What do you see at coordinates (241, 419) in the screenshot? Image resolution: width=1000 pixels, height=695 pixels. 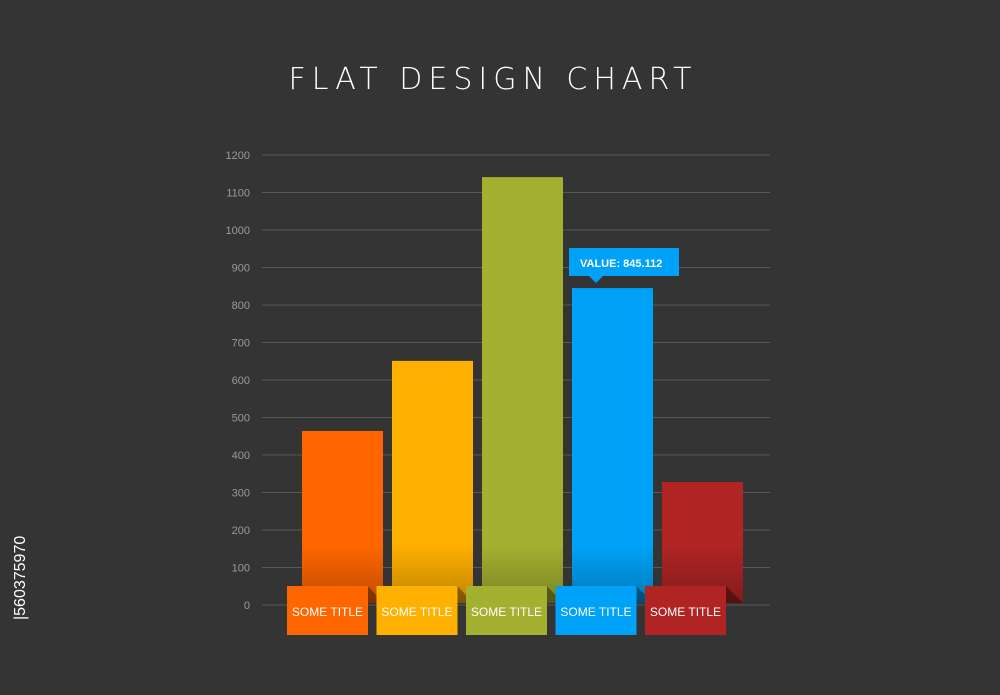 I see `y-tick-label: 500` at bounding box center [241, 419].